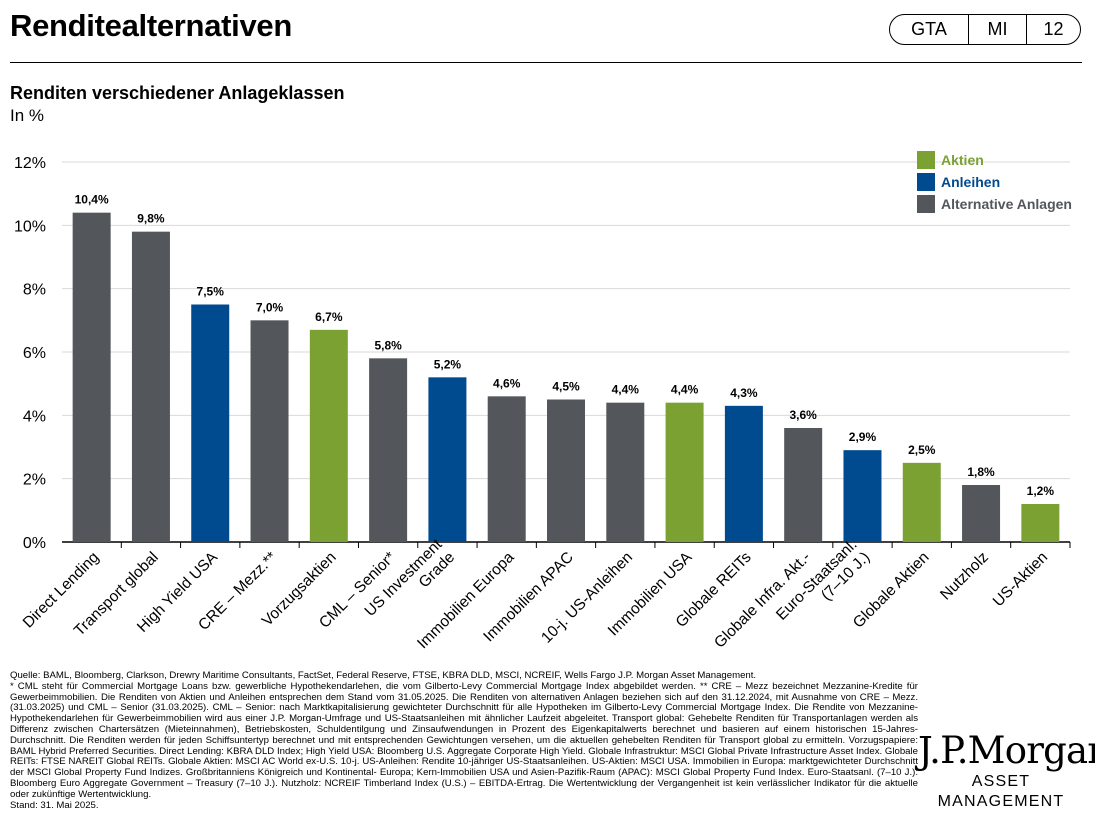  Describe the element at coordinates (970, 182) in the screenshot. I see `legend-label: Anleihen` at that location.